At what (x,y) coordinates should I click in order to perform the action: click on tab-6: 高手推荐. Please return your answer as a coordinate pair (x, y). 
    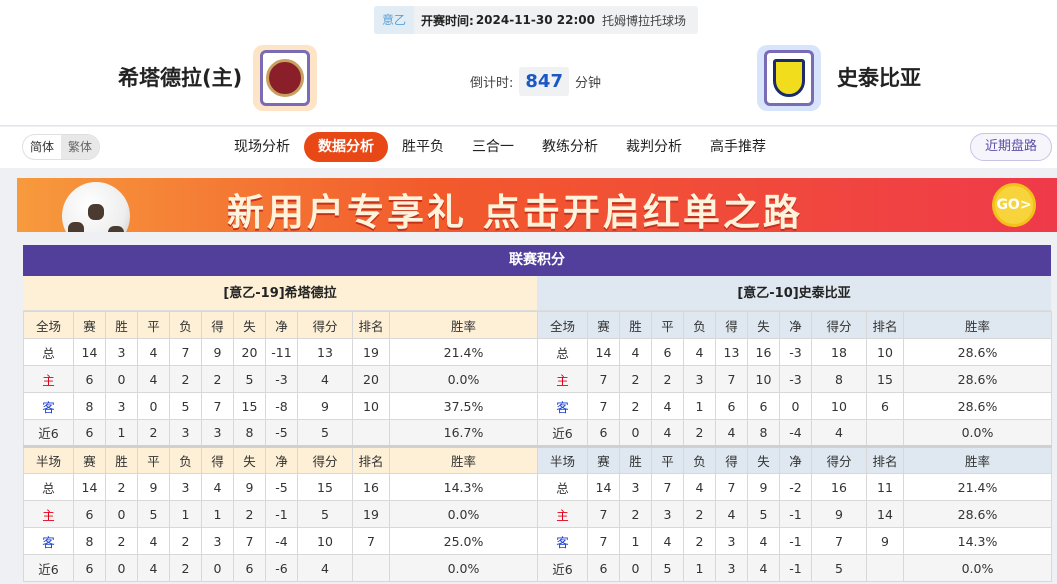
    Looking at the image, I should click on (738, 147).